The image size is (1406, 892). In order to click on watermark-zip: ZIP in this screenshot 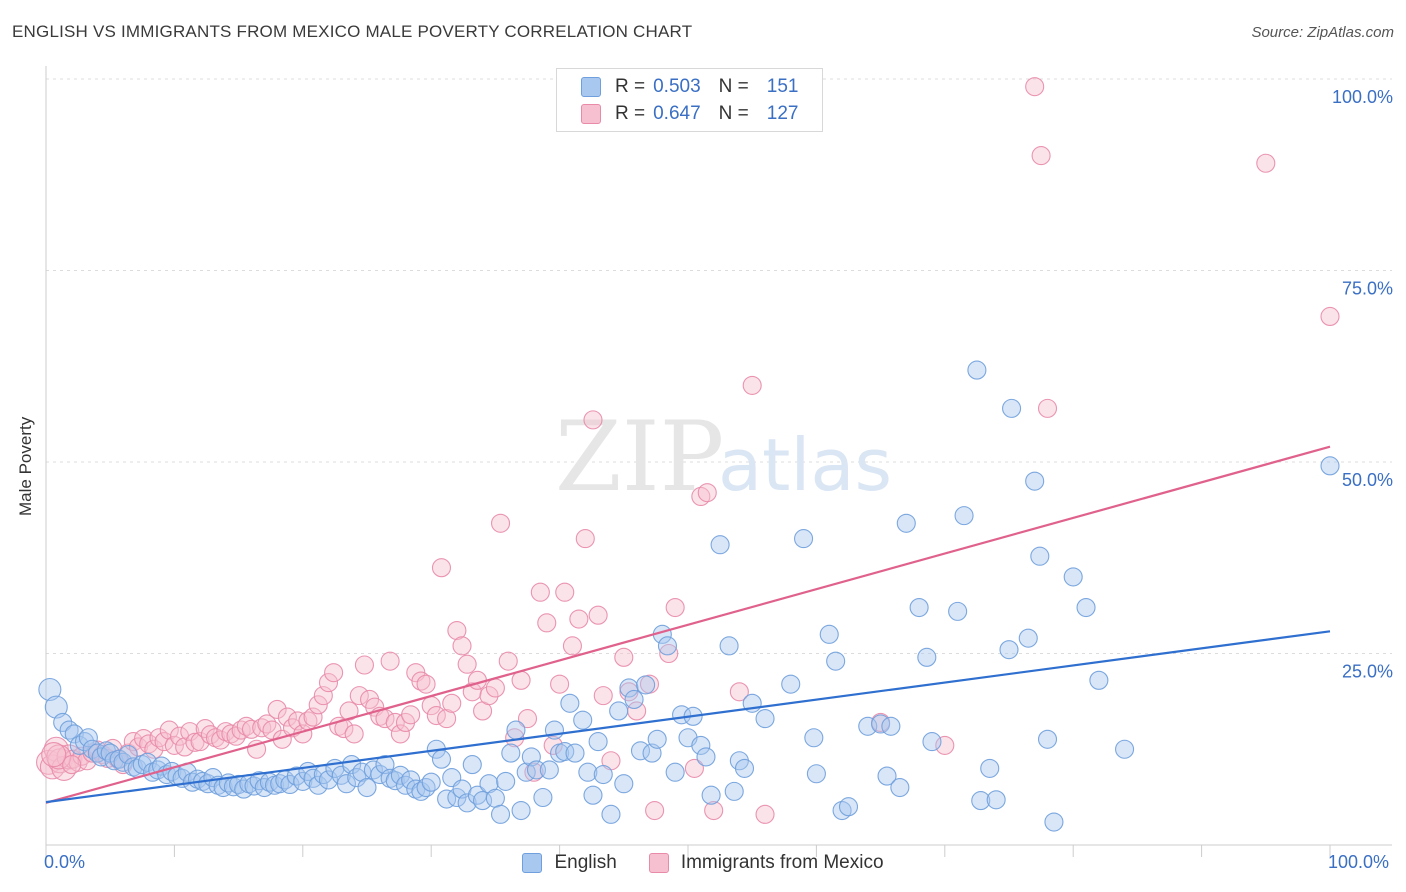, I will do `click(639, 457)`.